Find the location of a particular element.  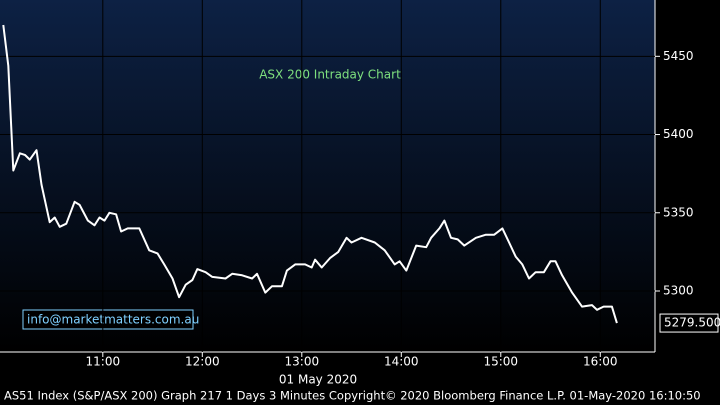

y-tick-label: 5450 is located at coordinates (678, 56).